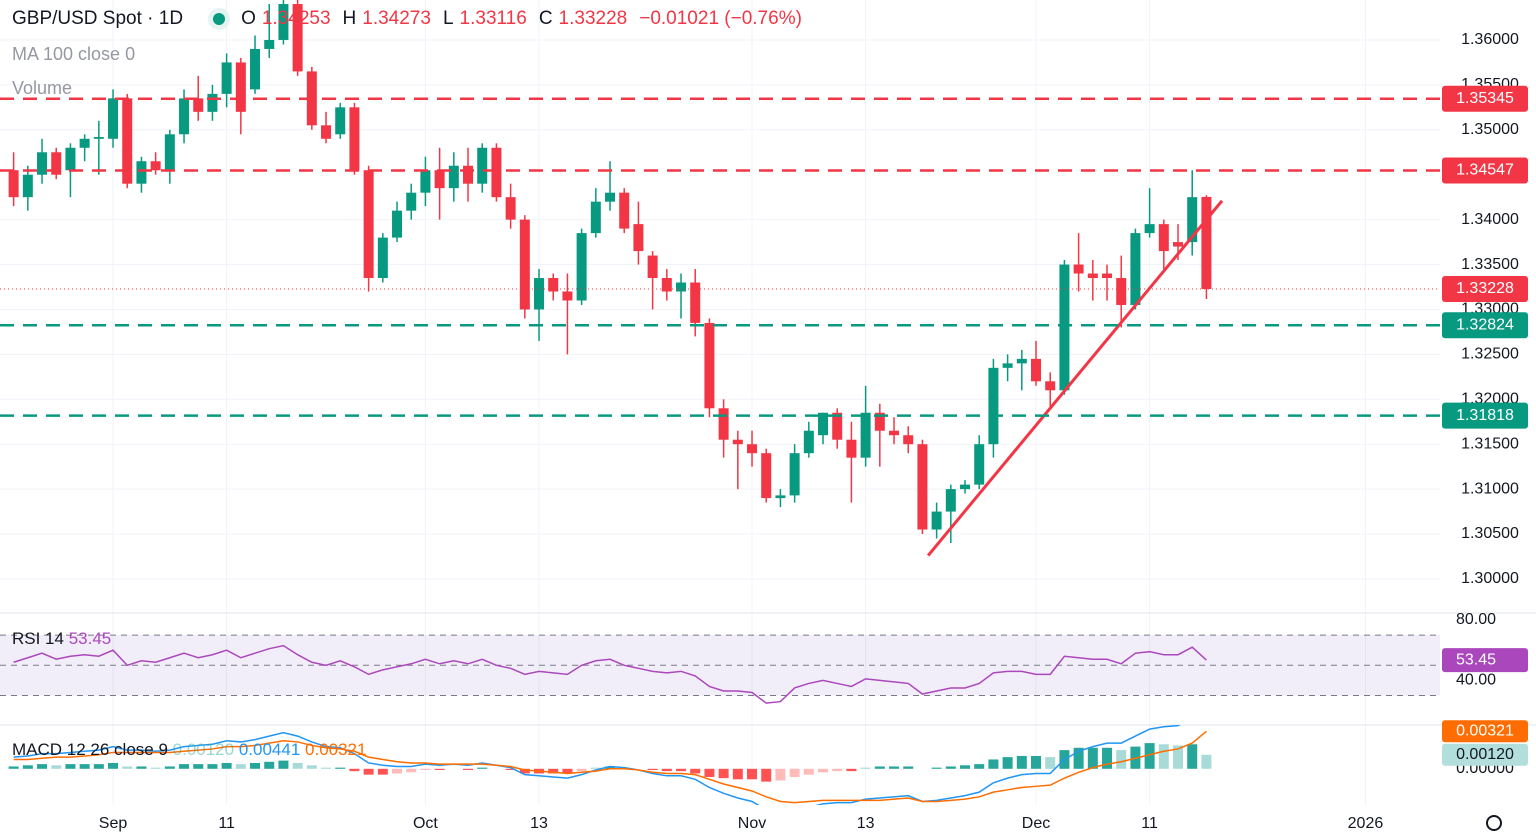  What do you see at coordinates (1490, 264) in the screenshot?
I see `y-tick-label: 1.33500` at bounding box center [1490, 264].